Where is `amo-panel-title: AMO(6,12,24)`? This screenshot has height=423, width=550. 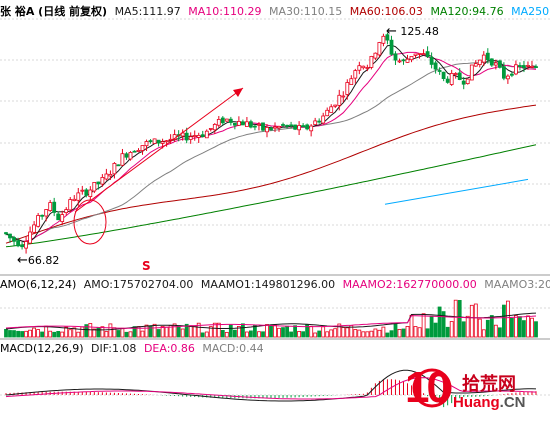 amo-panel-title: AMO(6,12,24) is located at coordinates (38, 284).